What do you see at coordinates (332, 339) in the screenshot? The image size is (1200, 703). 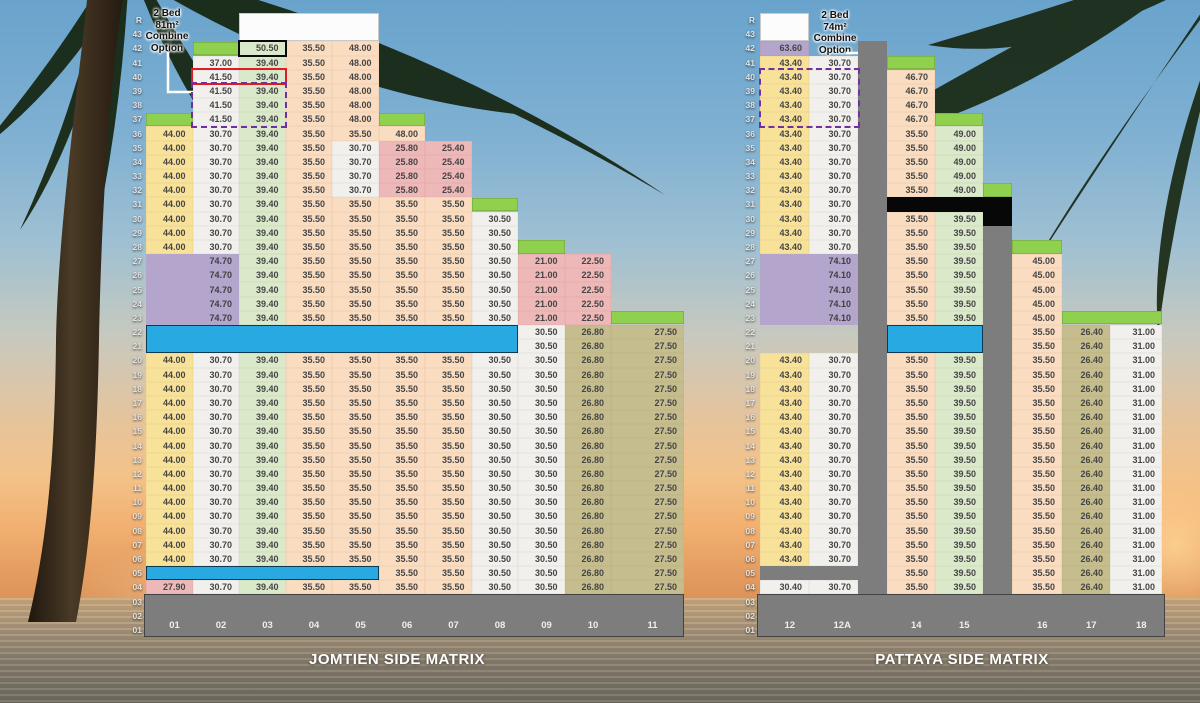 I see `blue-bar` at bounding box center [332, 339].